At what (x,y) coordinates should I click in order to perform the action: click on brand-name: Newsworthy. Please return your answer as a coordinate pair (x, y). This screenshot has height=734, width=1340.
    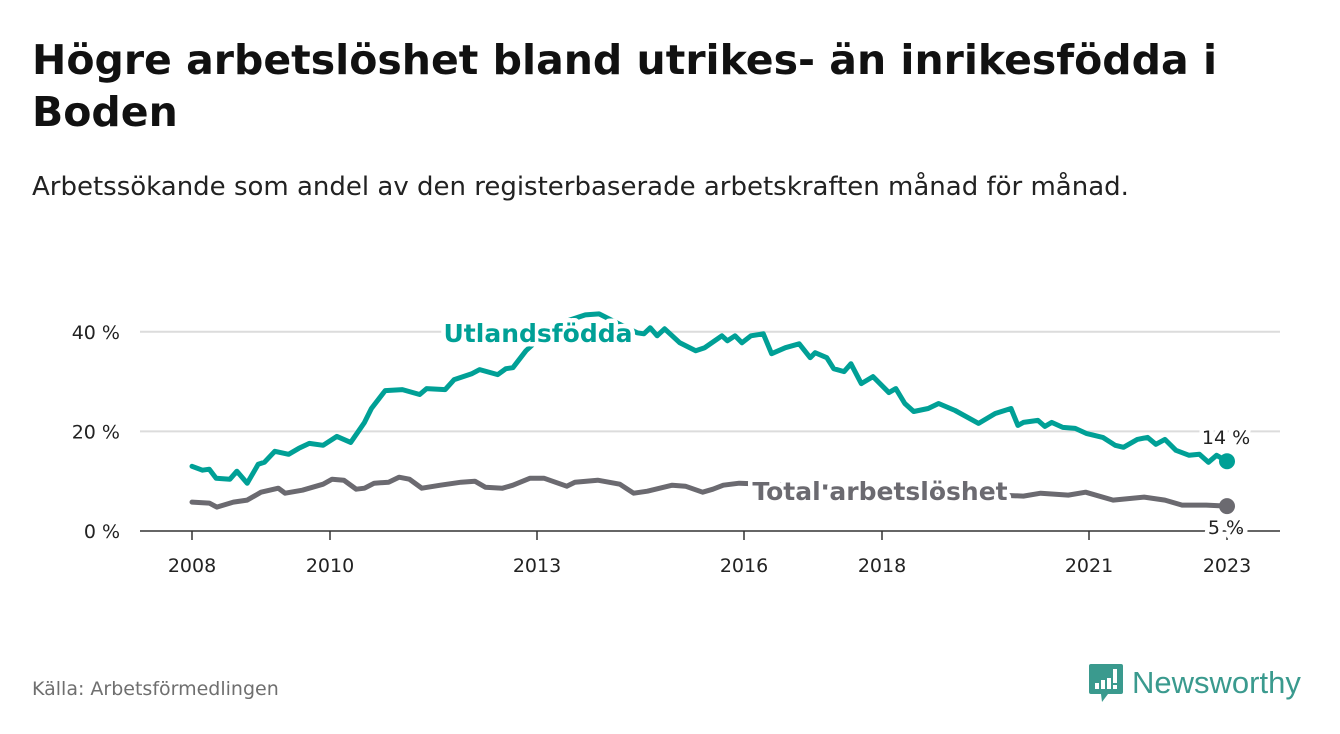
    Looking at the image, I should click on (1216, 682).